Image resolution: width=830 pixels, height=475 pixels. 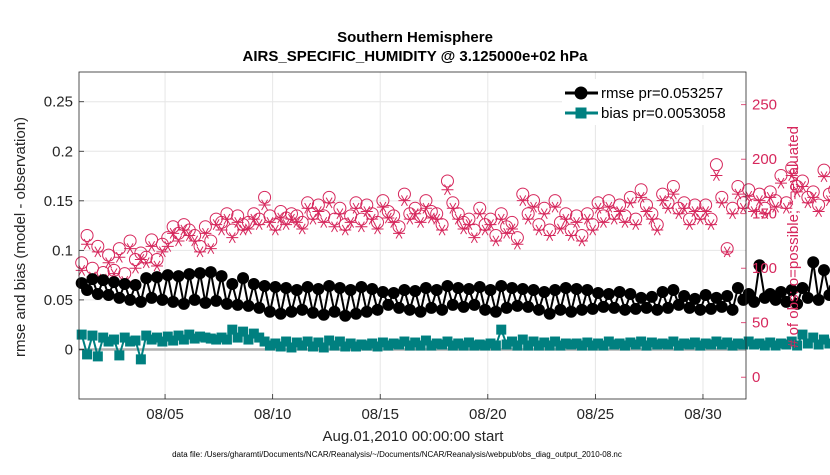 I want to click on y-axis-label-left: rmse and bias (model - observation), so click(x=20, y=237).